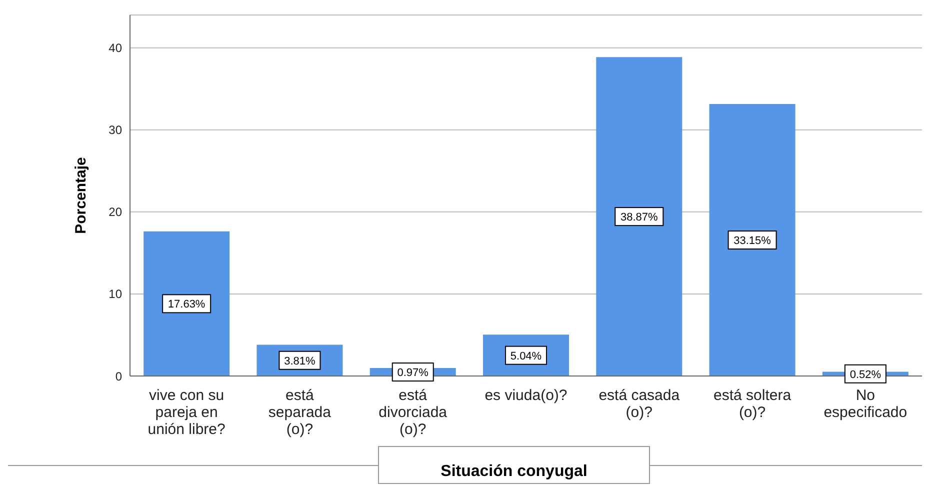  I want to click on data-label: 17.63%, so click(187, 304).